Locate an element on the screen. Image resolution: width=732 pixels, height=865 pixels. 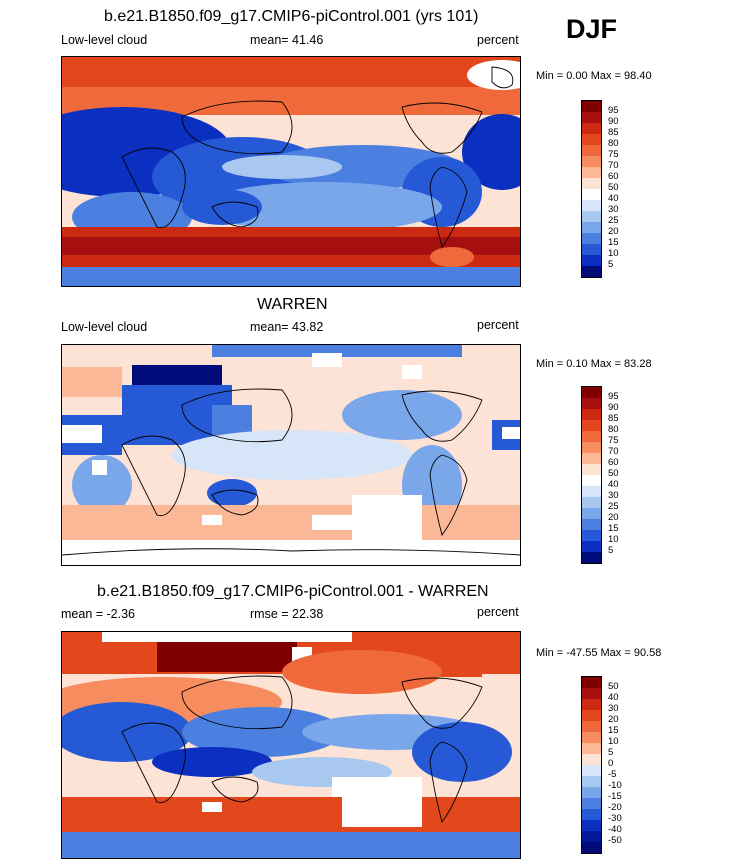
panel2-colorbar-tick: 95 is located at coordinates (613, 396).